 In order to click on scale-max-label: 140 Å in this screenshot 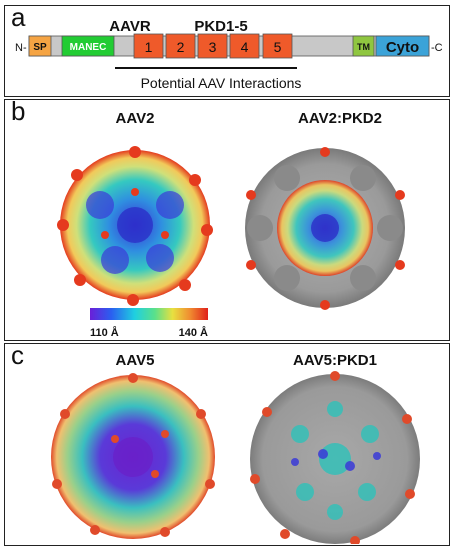, I will do `click(193, 332)`.